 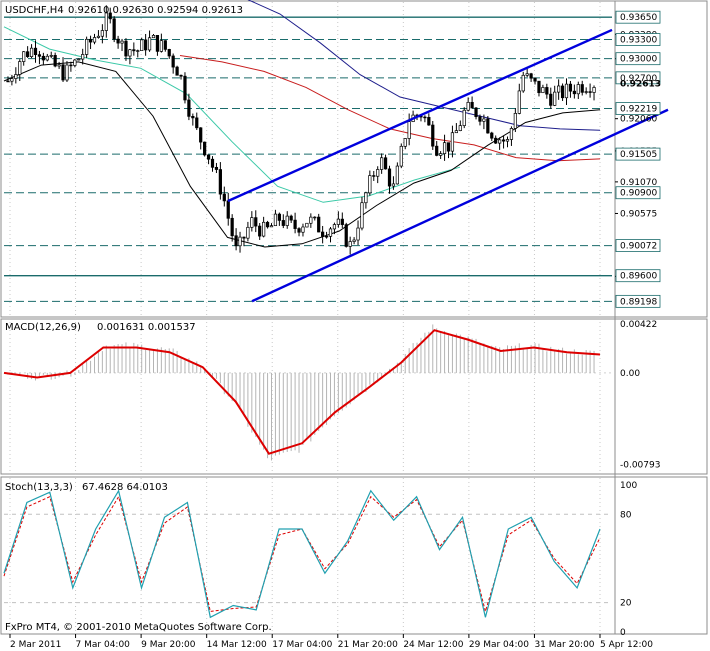 I want to click on macd-values: 0.001631 0.001537, so click(x=146, y=327).